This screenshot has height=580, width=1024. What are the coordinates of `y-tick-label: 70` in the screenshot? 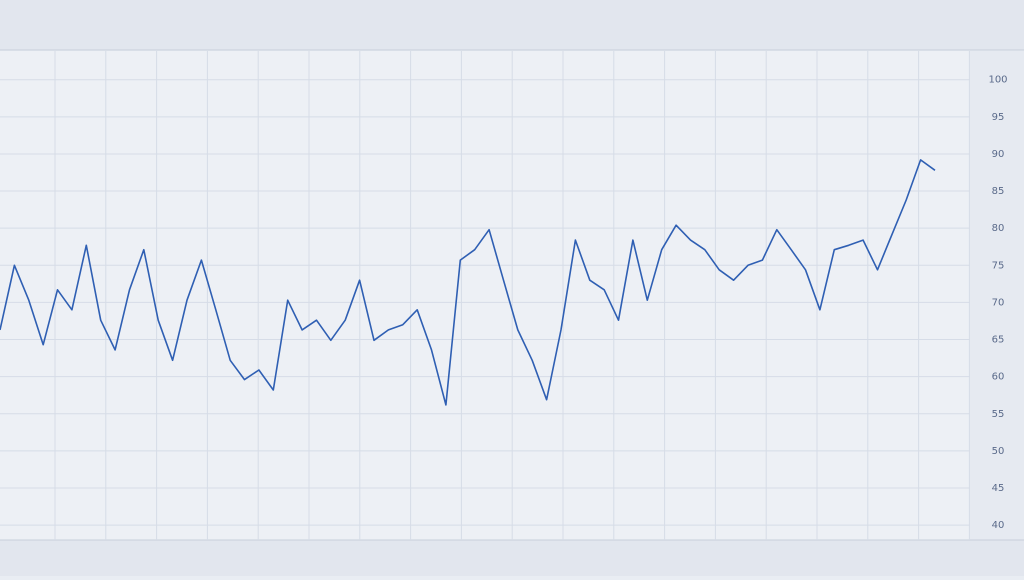 It's located at (998, 302).